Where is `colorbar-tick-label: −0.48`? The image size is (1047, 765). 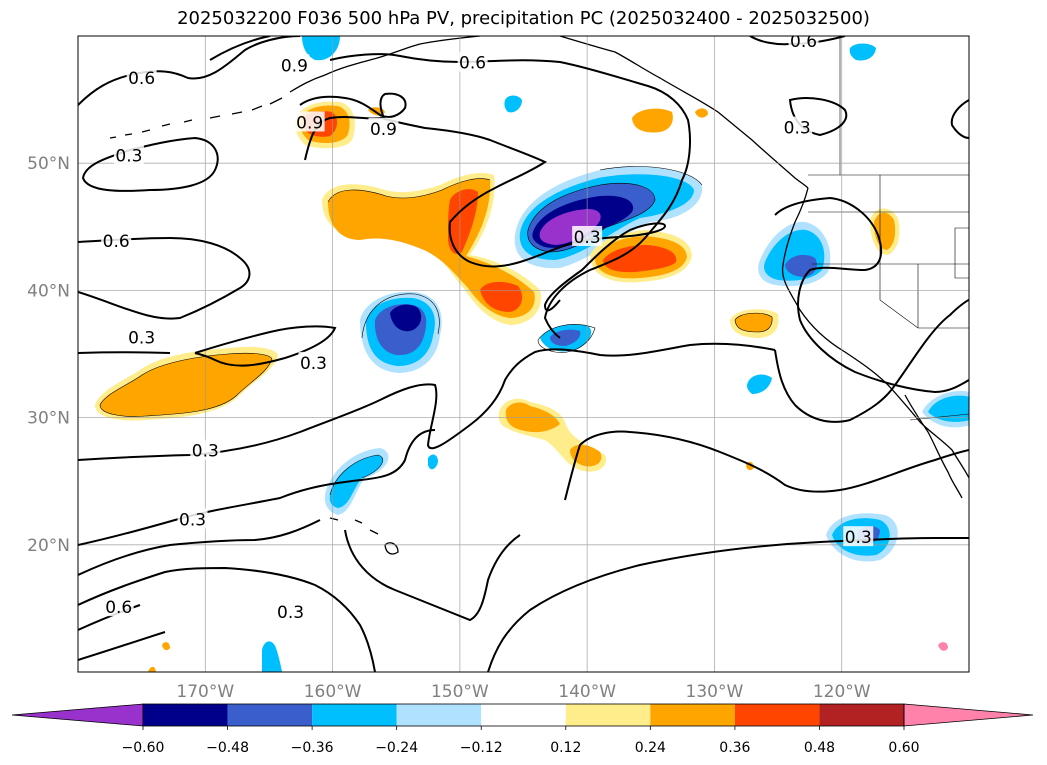 colorbar-tick-label: −0.48 is located at coordinates (227, 748).